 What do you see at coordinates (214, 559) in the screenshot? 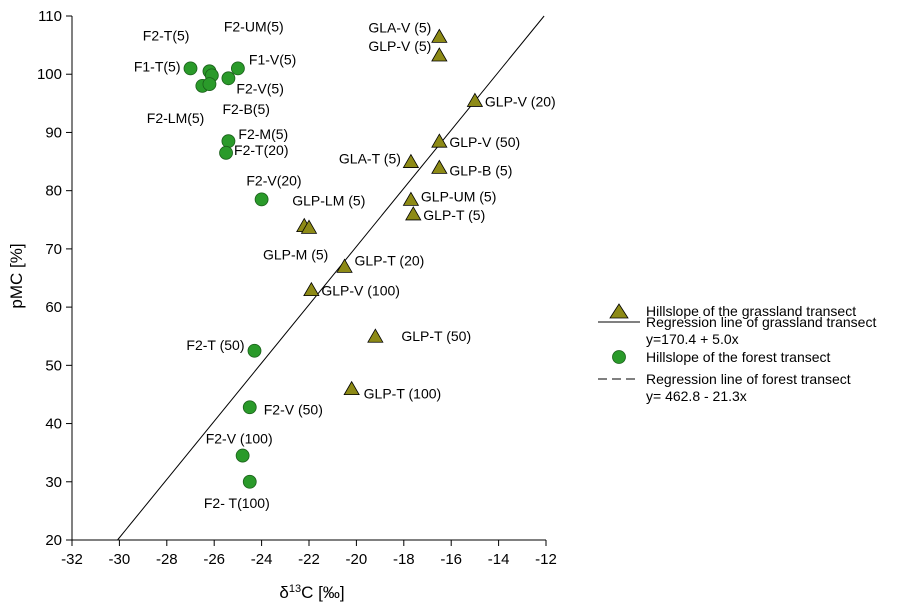
I see `x-tick-label: -26` at bounding box center [214, 559].